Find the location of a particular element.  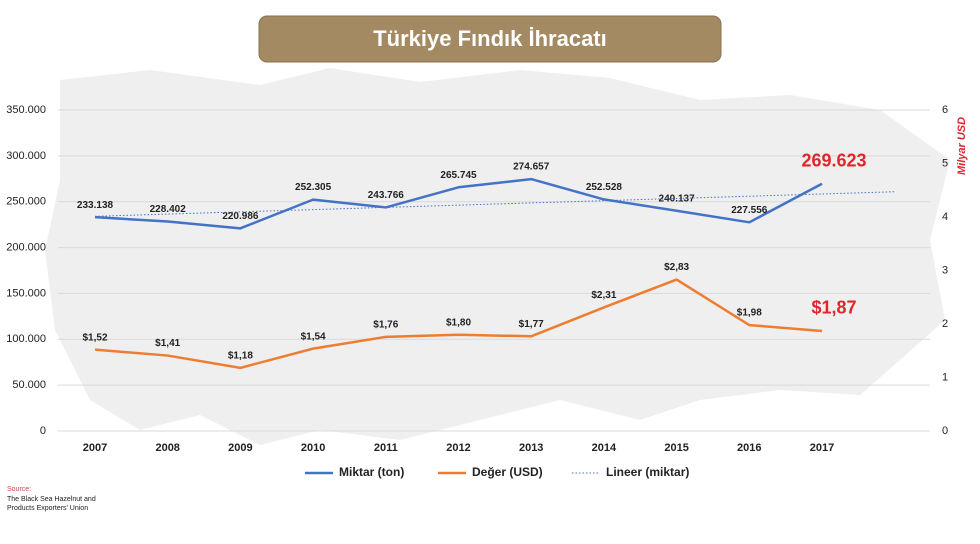

data-label: 220.986 is located at coordinates (240, 216).